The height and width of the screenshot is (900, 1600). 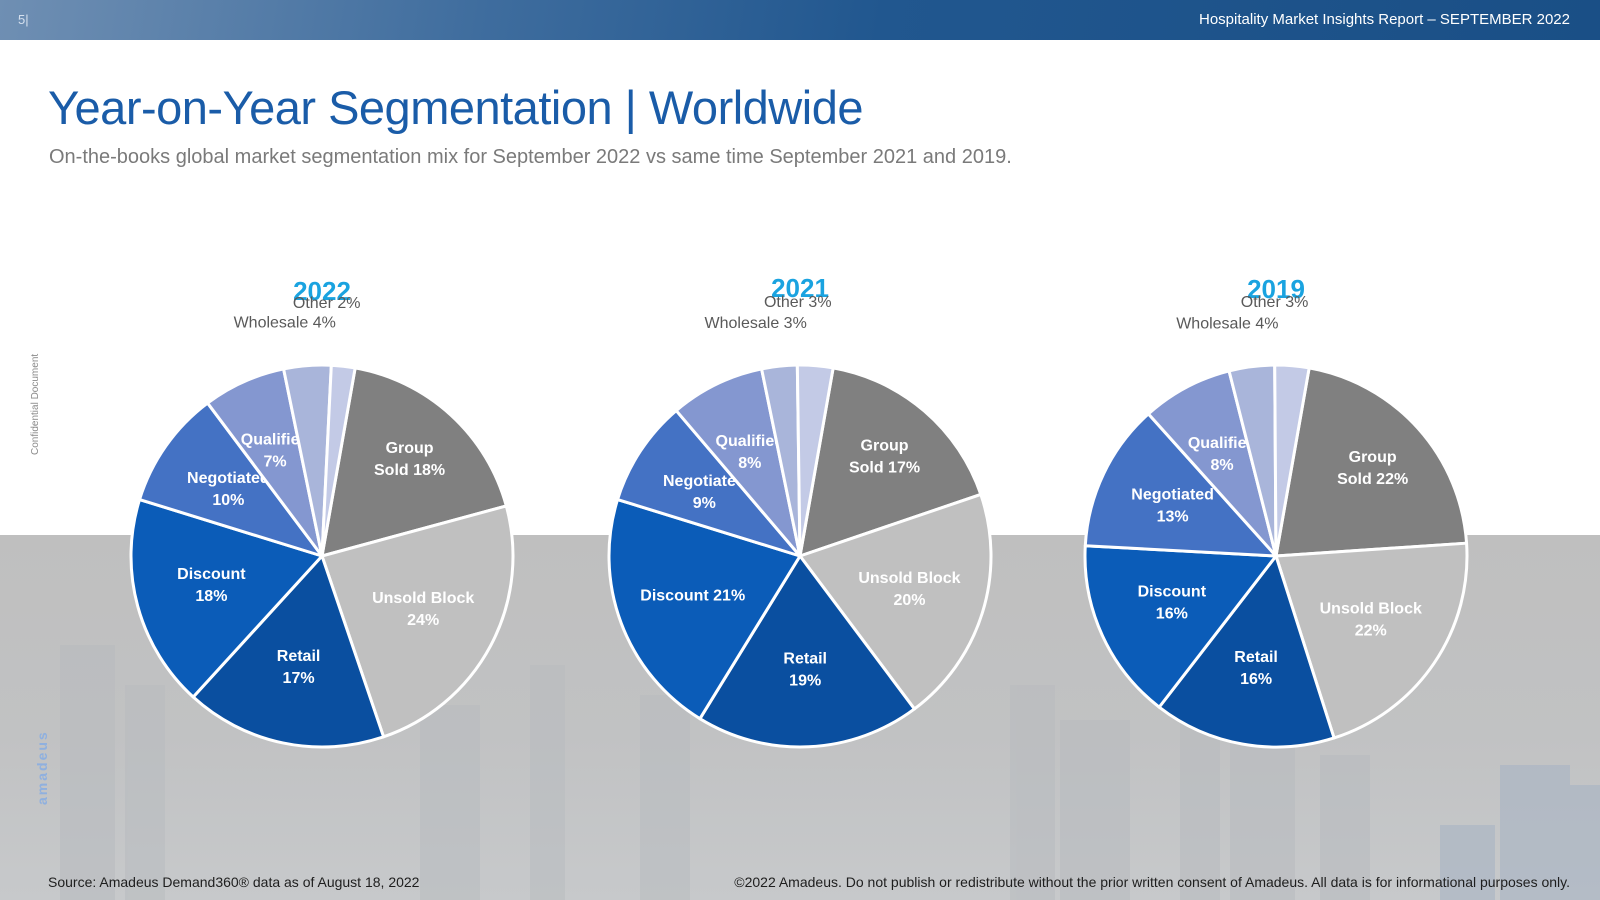 I want to click on pie-slice-2022-unsold-block, so click(x=417, y=621).